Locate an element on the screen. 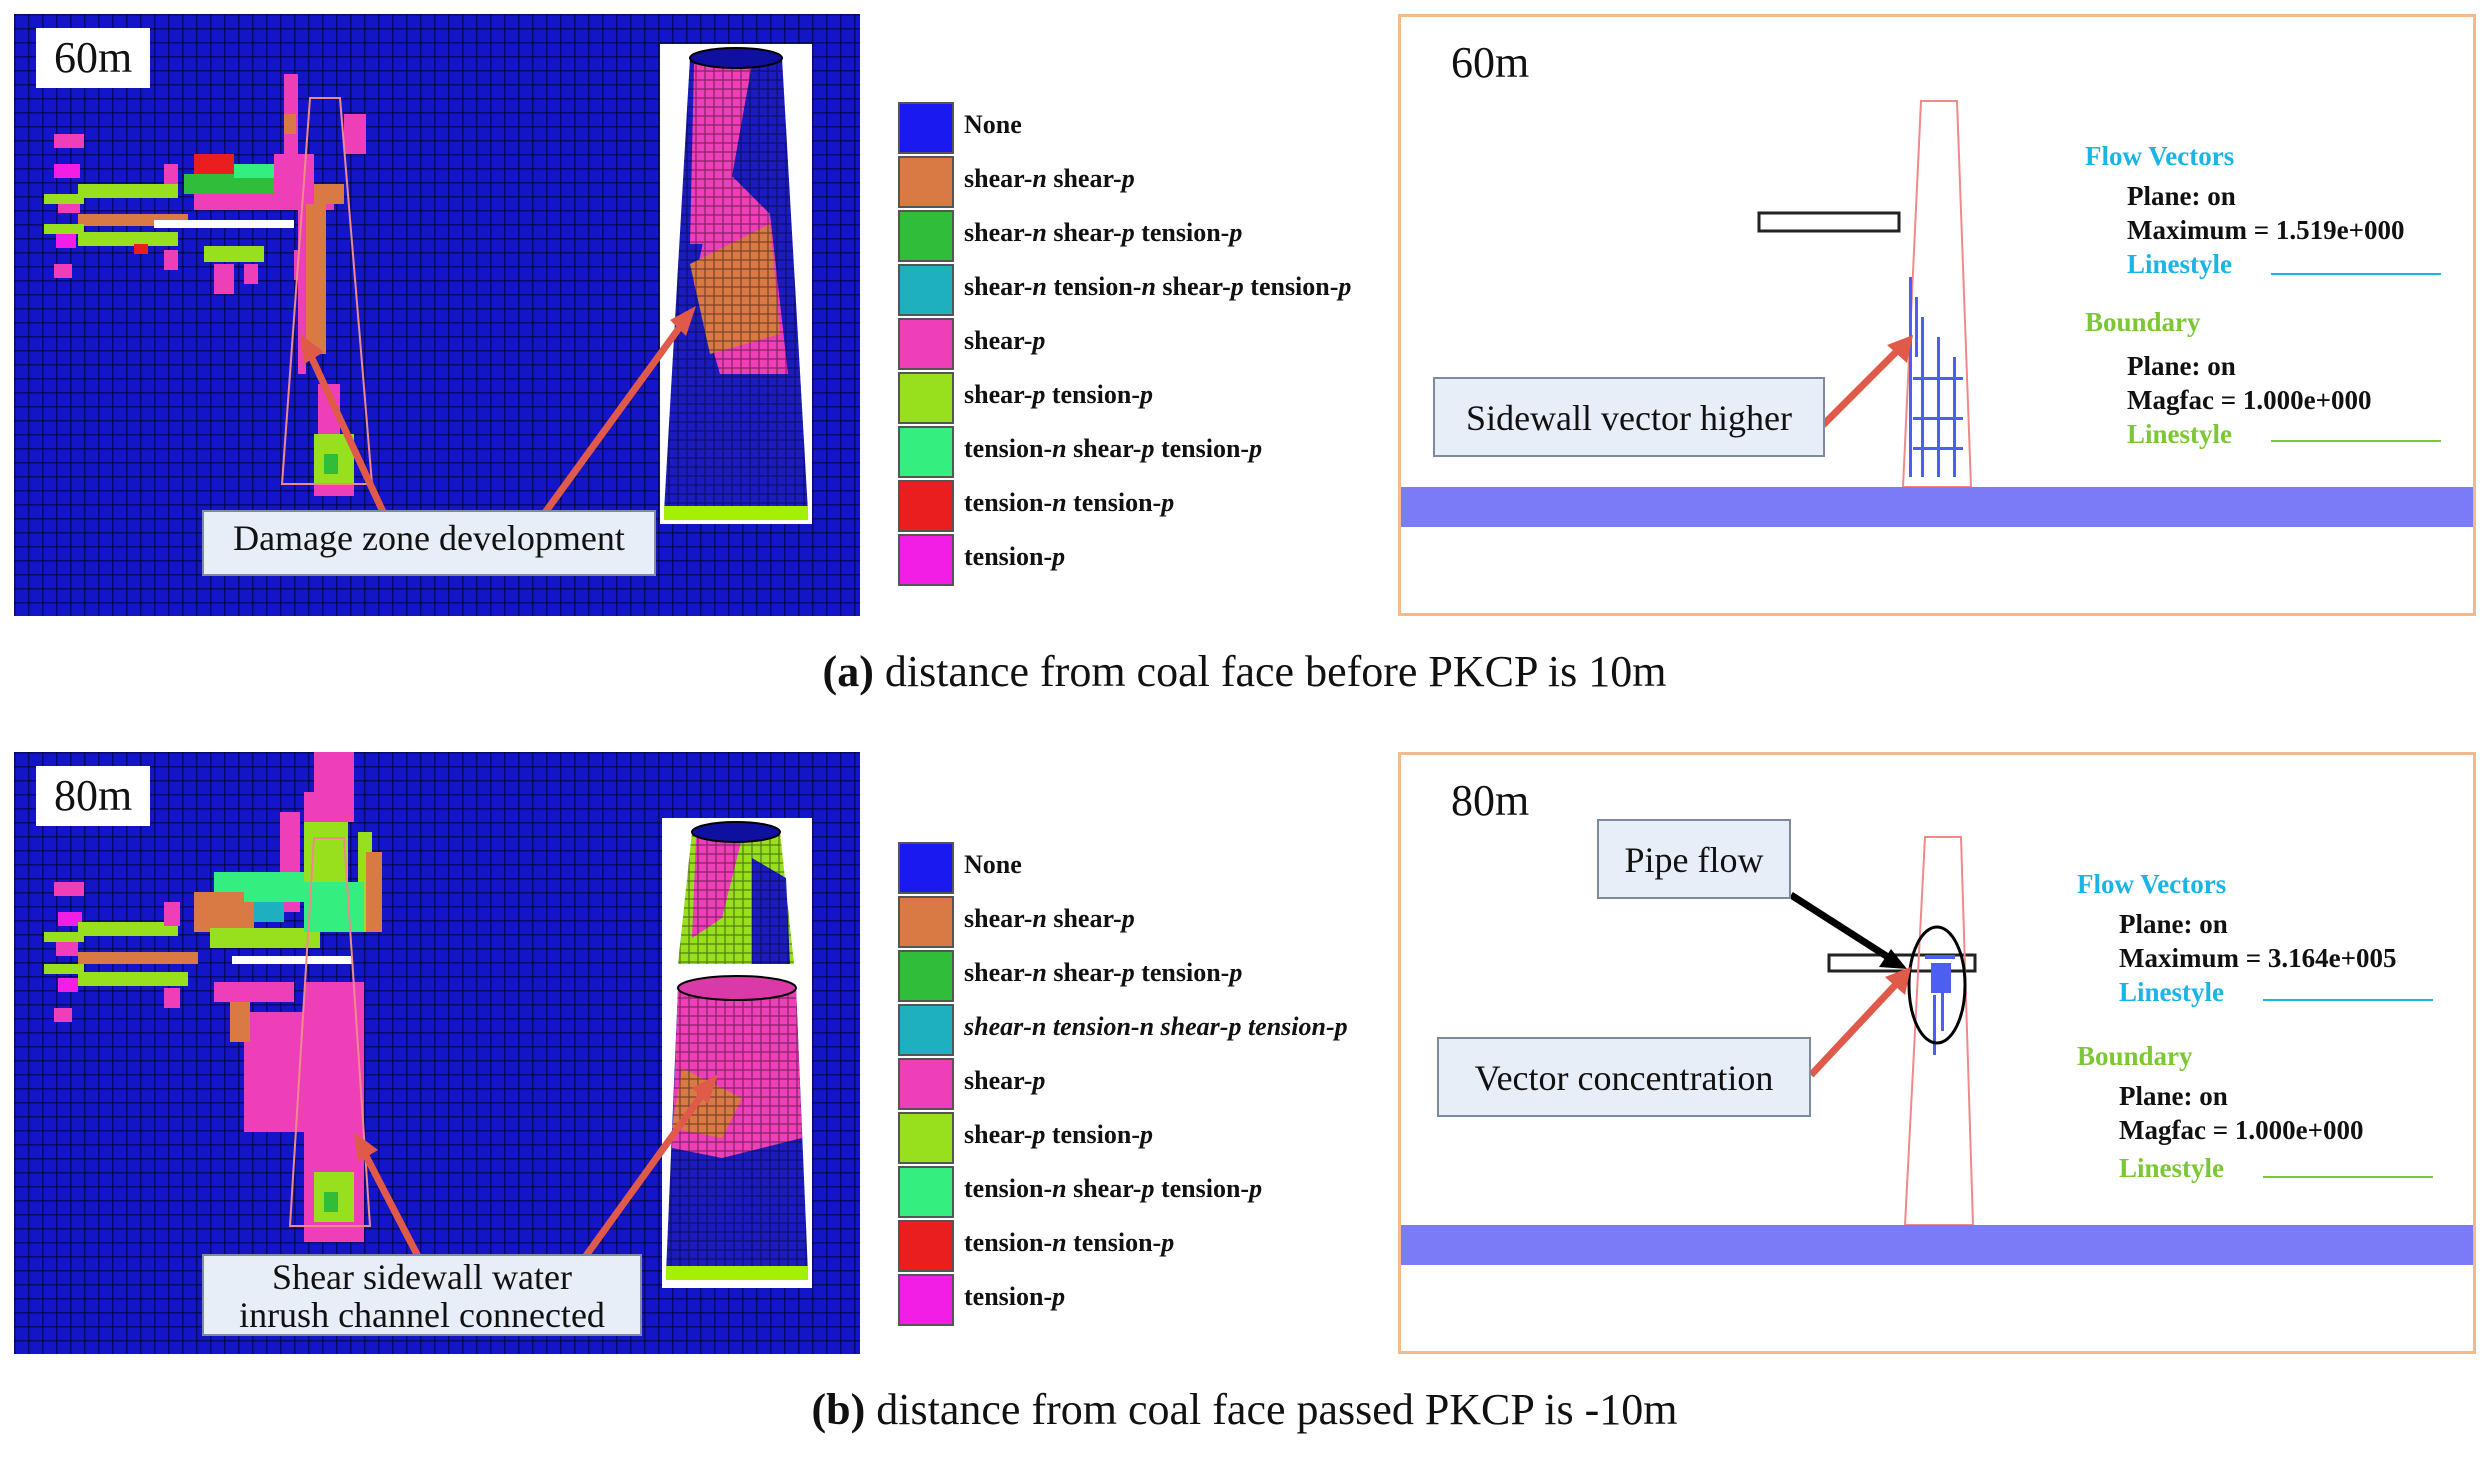  legend-label: tension-n shear-p tension-p is located at coordinates (1113, 448).